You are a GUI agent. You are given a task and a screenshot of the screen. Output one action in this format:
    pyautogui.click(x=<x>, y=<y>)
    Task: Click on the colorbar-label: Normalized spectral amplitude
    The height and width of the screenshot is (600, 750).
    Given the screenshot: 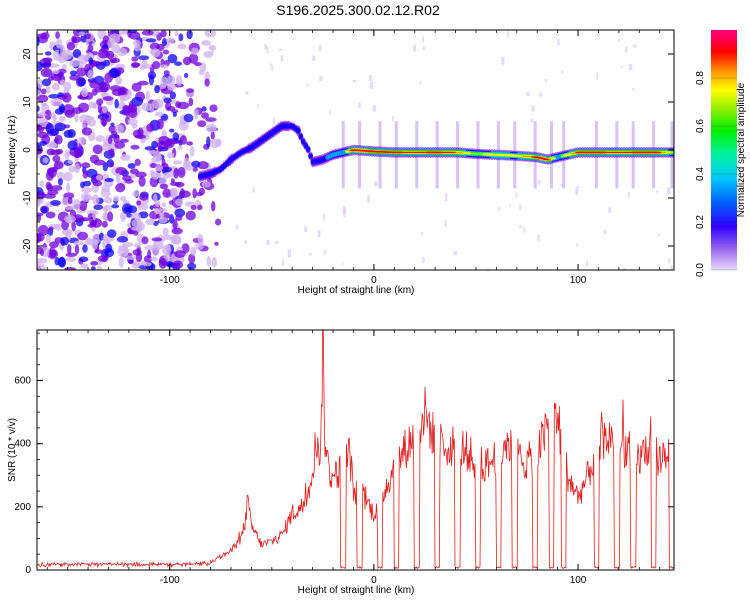 What is the action you would take?
    pyautogui.click(x=741, y=149)
    